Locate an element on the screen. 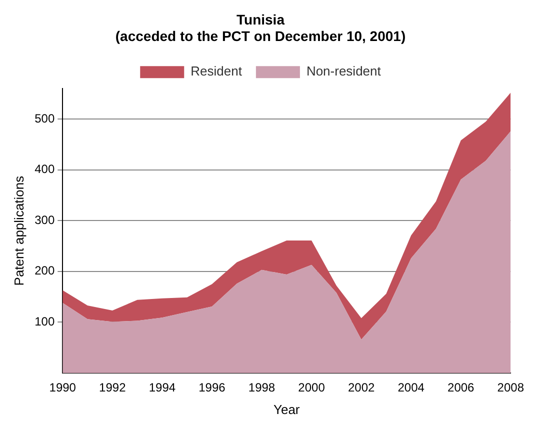  x-tick-label: 1992 is located at coordinates (112, 387).